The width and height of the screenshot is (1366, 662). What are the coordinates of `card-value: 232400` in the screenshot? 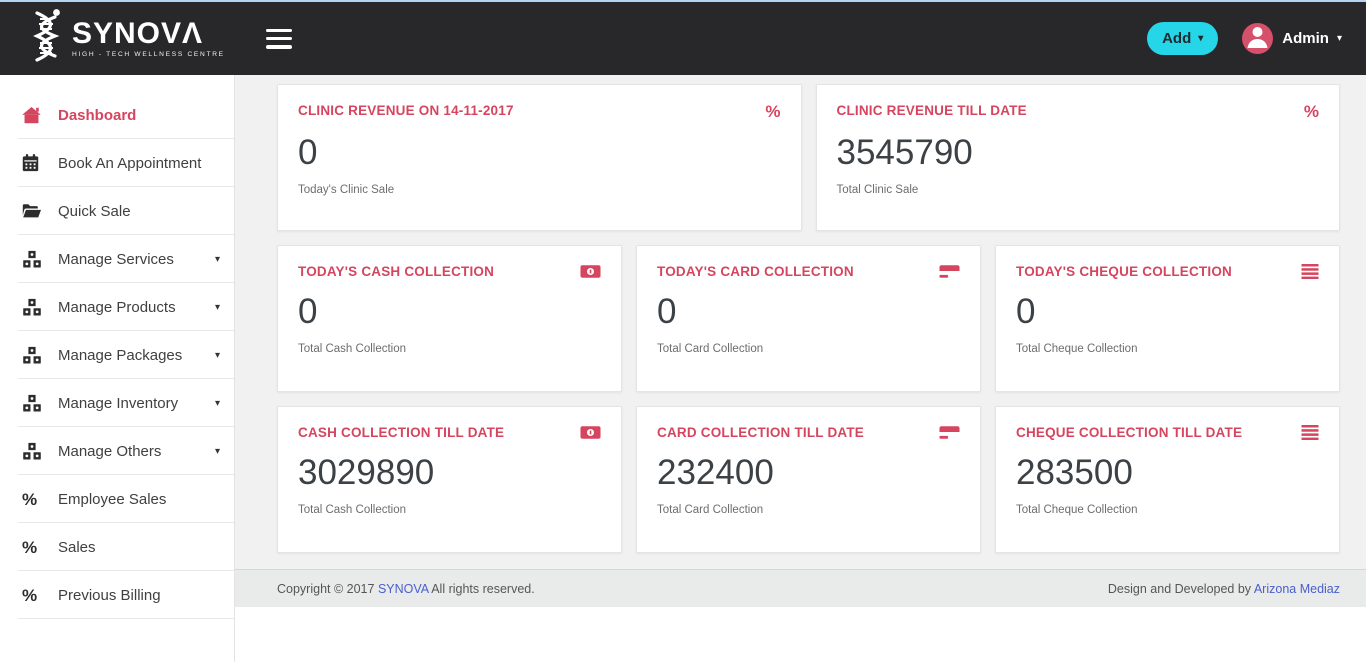 It's located at (715, 472).